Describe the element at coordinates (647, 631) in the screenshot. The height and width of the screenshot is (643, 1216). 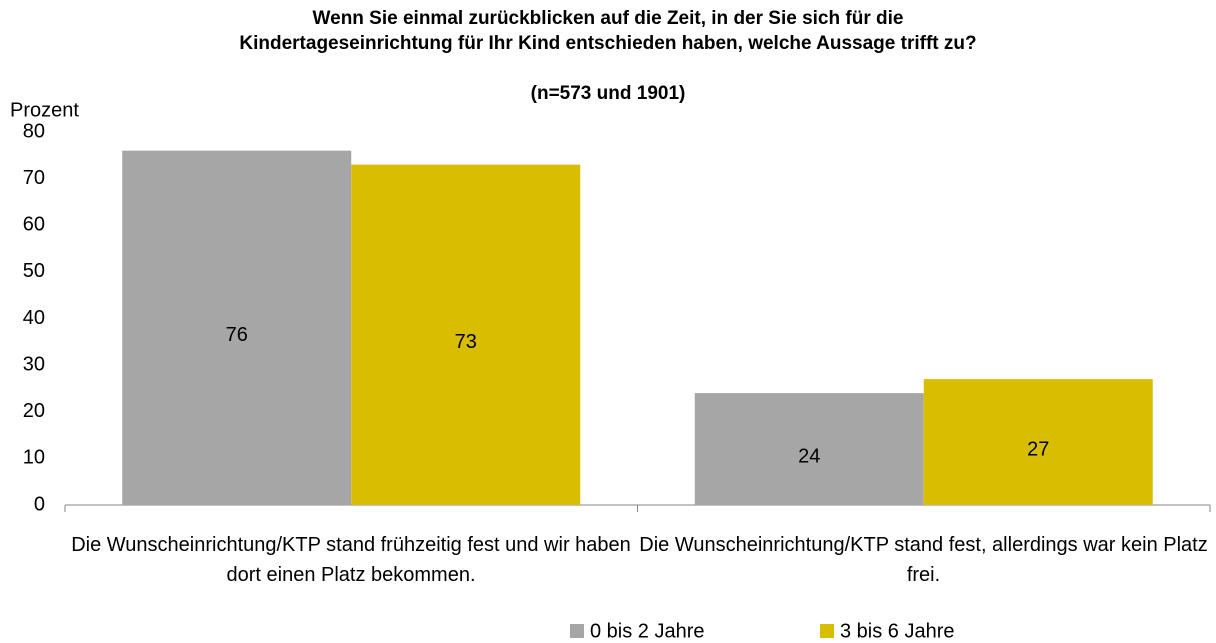
I see `legend-label: 0 bis 2 Jahre` at that location.